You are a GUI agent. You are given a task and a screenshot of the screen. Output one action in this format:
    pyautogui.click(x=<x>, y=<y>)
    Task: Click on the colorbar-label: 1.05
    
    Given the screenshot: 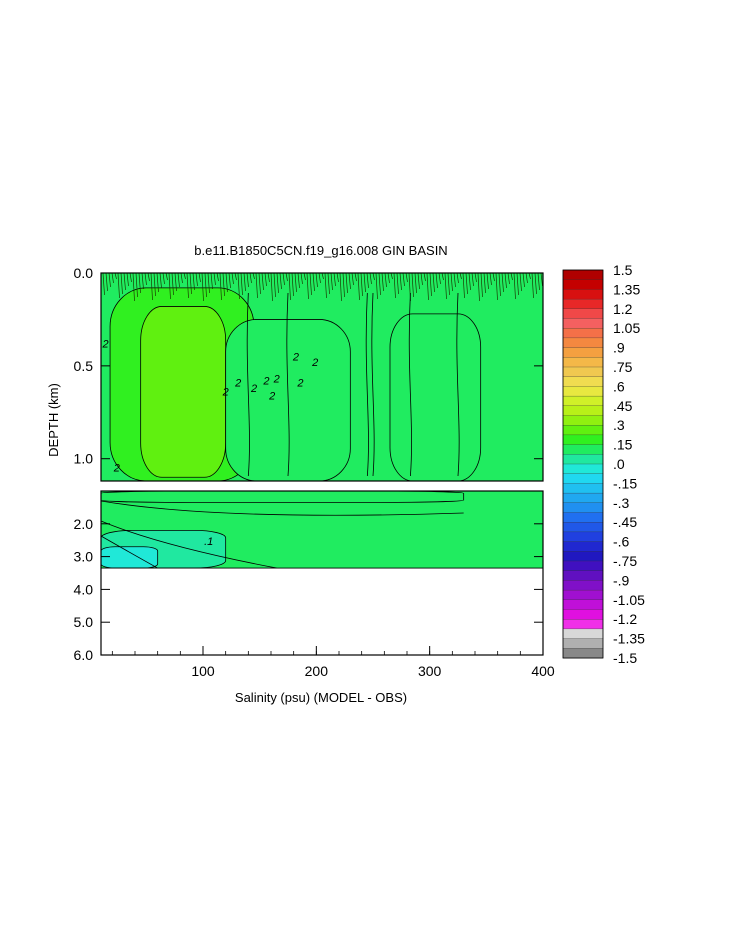 What is the action you would take?
    pyautogui.click(x=626, y=328)
    